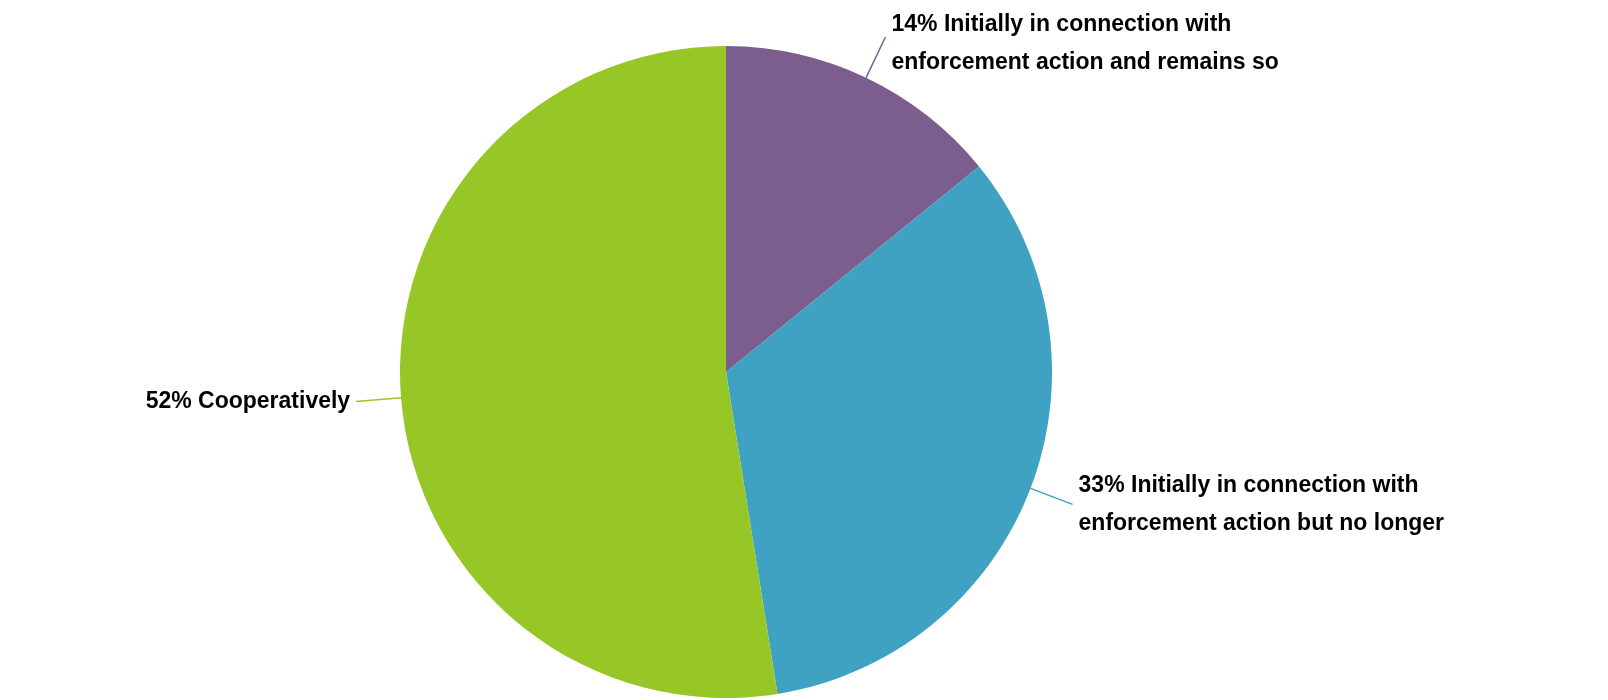  I want to click on slice-label: 33% Initially in connection with enforcement action but no longer, so click(1261, 503).